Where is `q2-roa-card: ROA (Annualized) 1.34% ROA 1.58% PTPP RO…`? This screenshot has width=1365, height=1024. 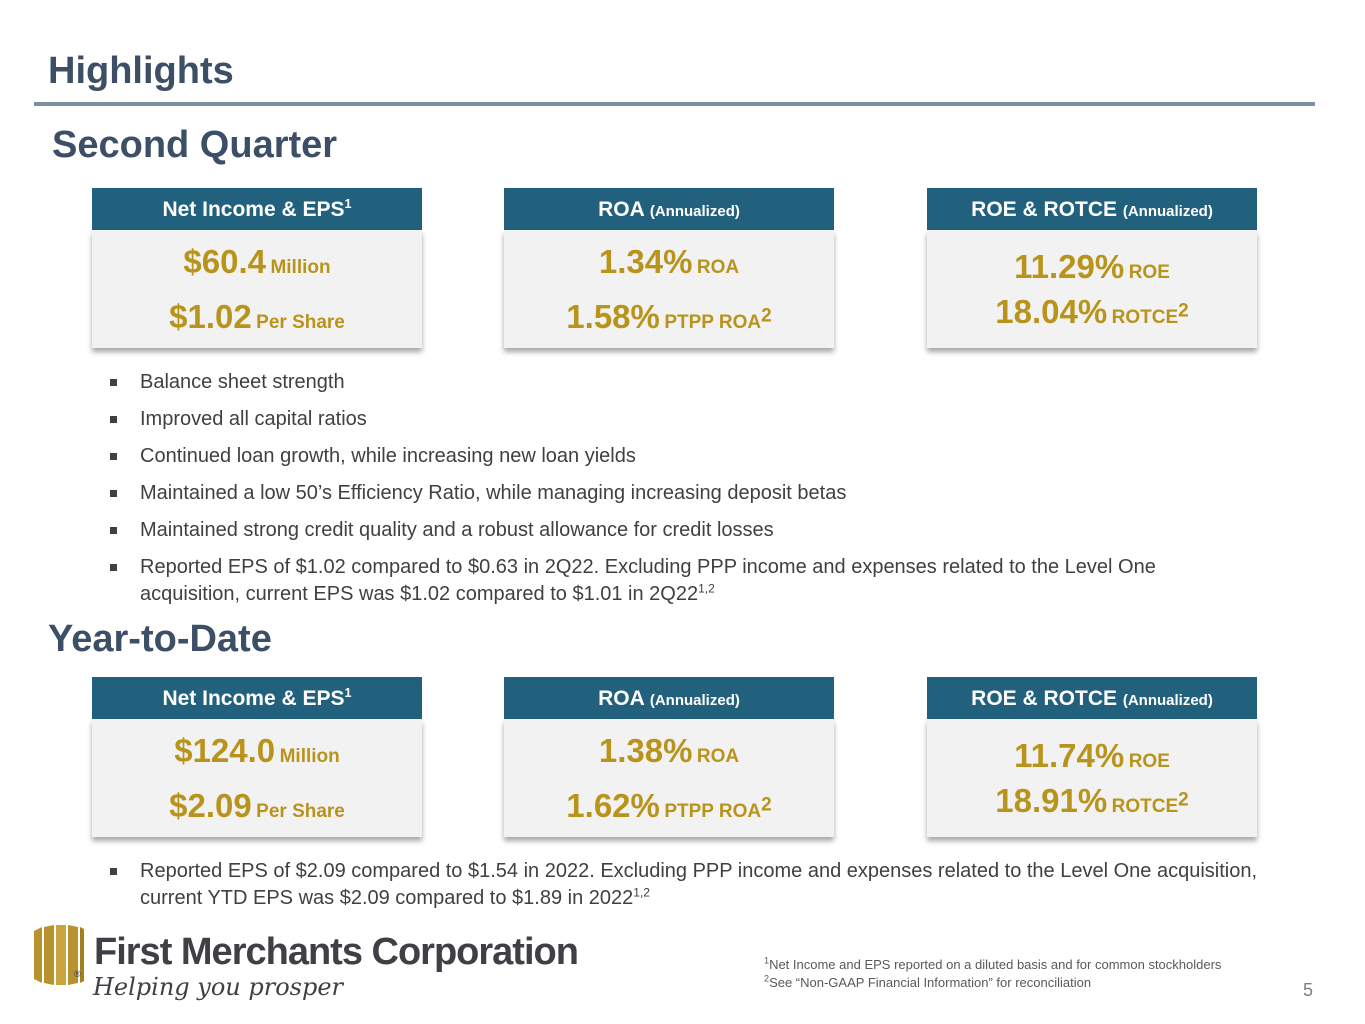 q2-roa-card: ROA (Annualized) 1.34% ROA 1.58% PTPP RO… is located at coordinates (669, 268).